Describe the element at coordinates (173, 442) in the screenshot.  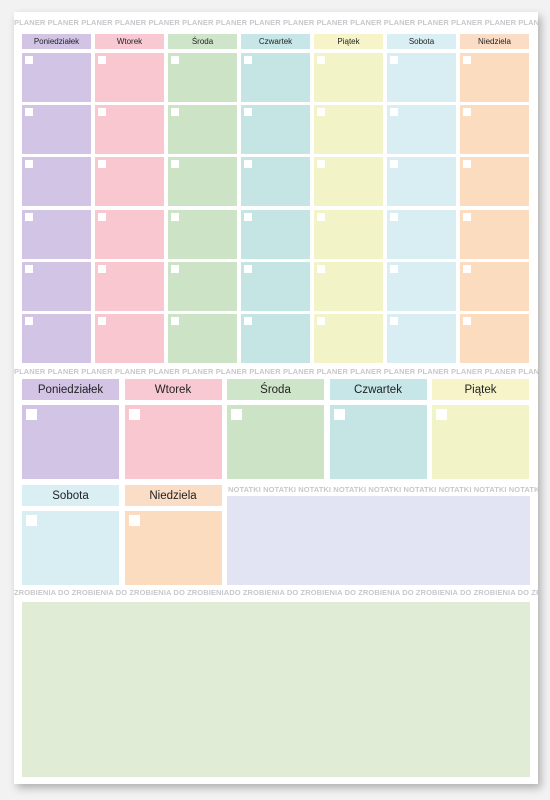
I see `day-box-wtorek` at that location.